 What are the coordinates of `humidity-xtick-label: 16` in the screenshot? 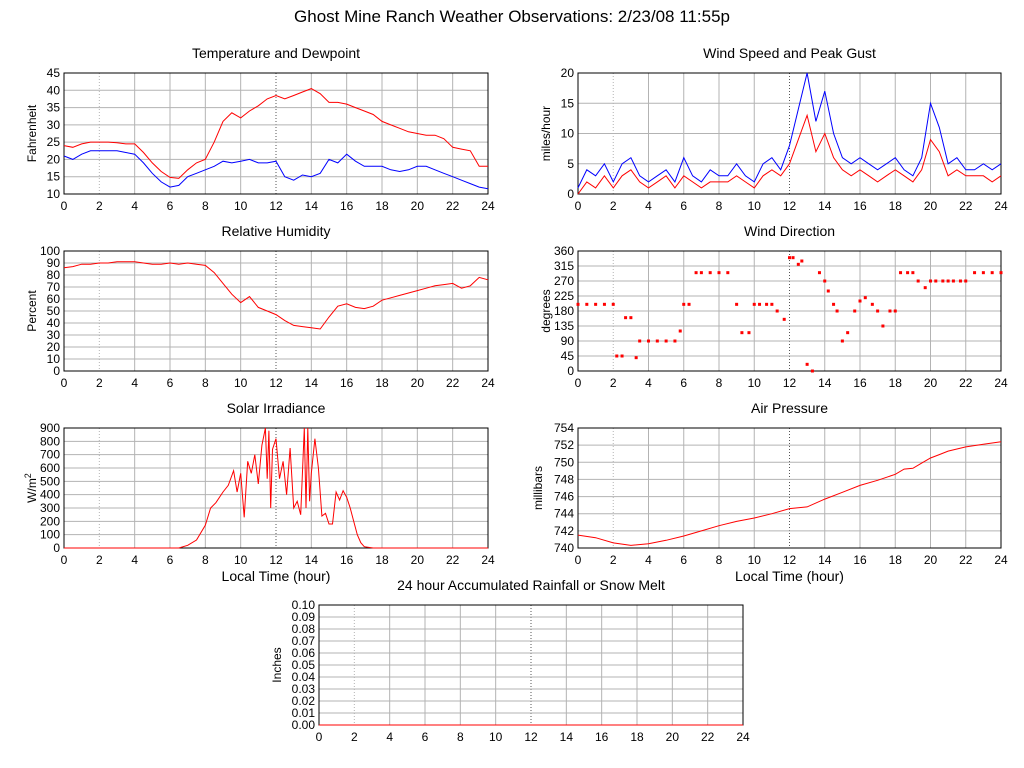 It's located at (347, 383).